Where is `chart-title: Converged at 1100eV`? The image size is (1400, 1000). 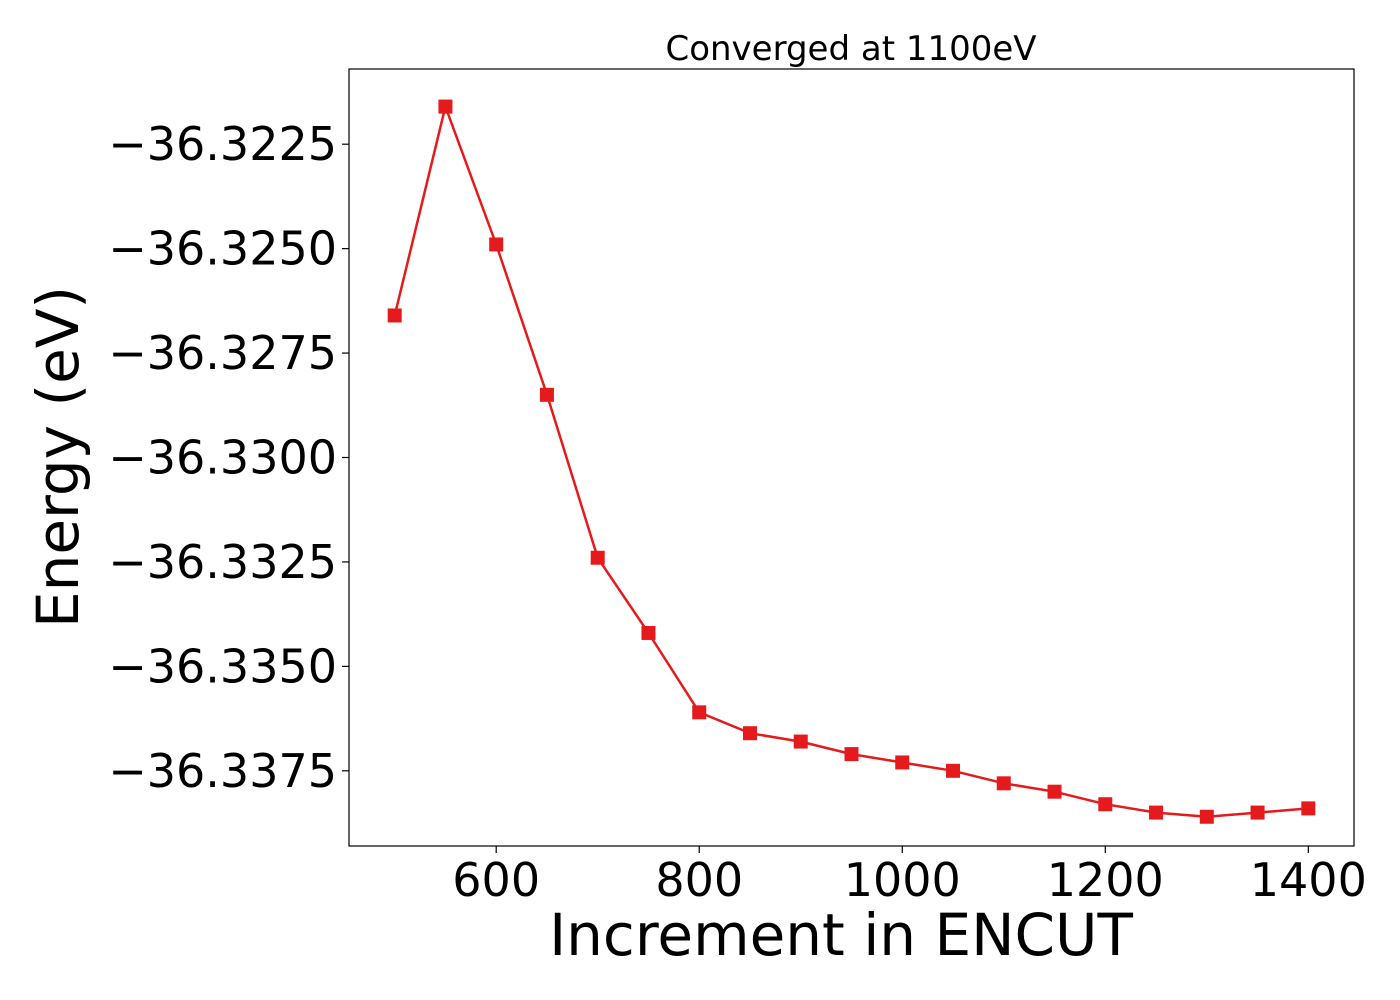
chart-title: Converged at 1100eV is located at coordinates (850, 49).